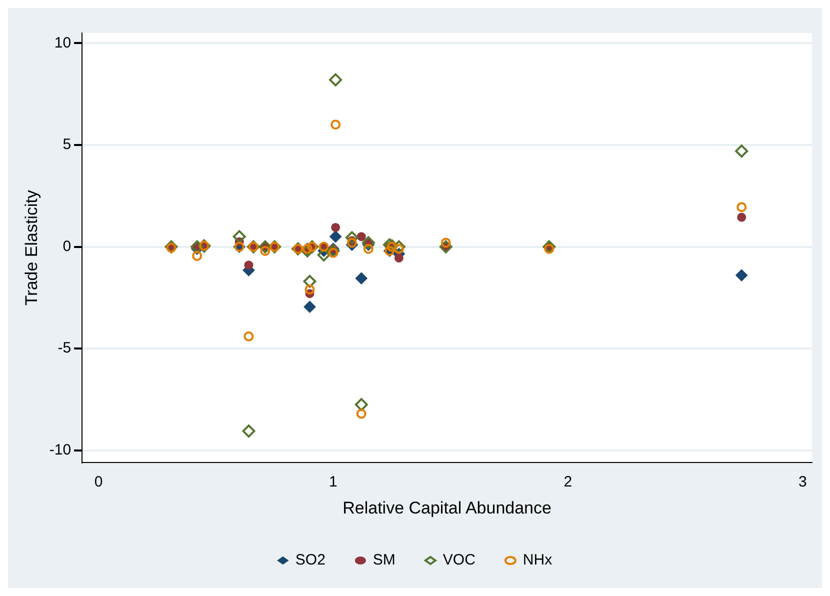 This screenshot has width=830, height=596. What do you see at coordinates (384, 560) in the screenshot?
I see `legend-label: SM` at bounding box center [384, 560].